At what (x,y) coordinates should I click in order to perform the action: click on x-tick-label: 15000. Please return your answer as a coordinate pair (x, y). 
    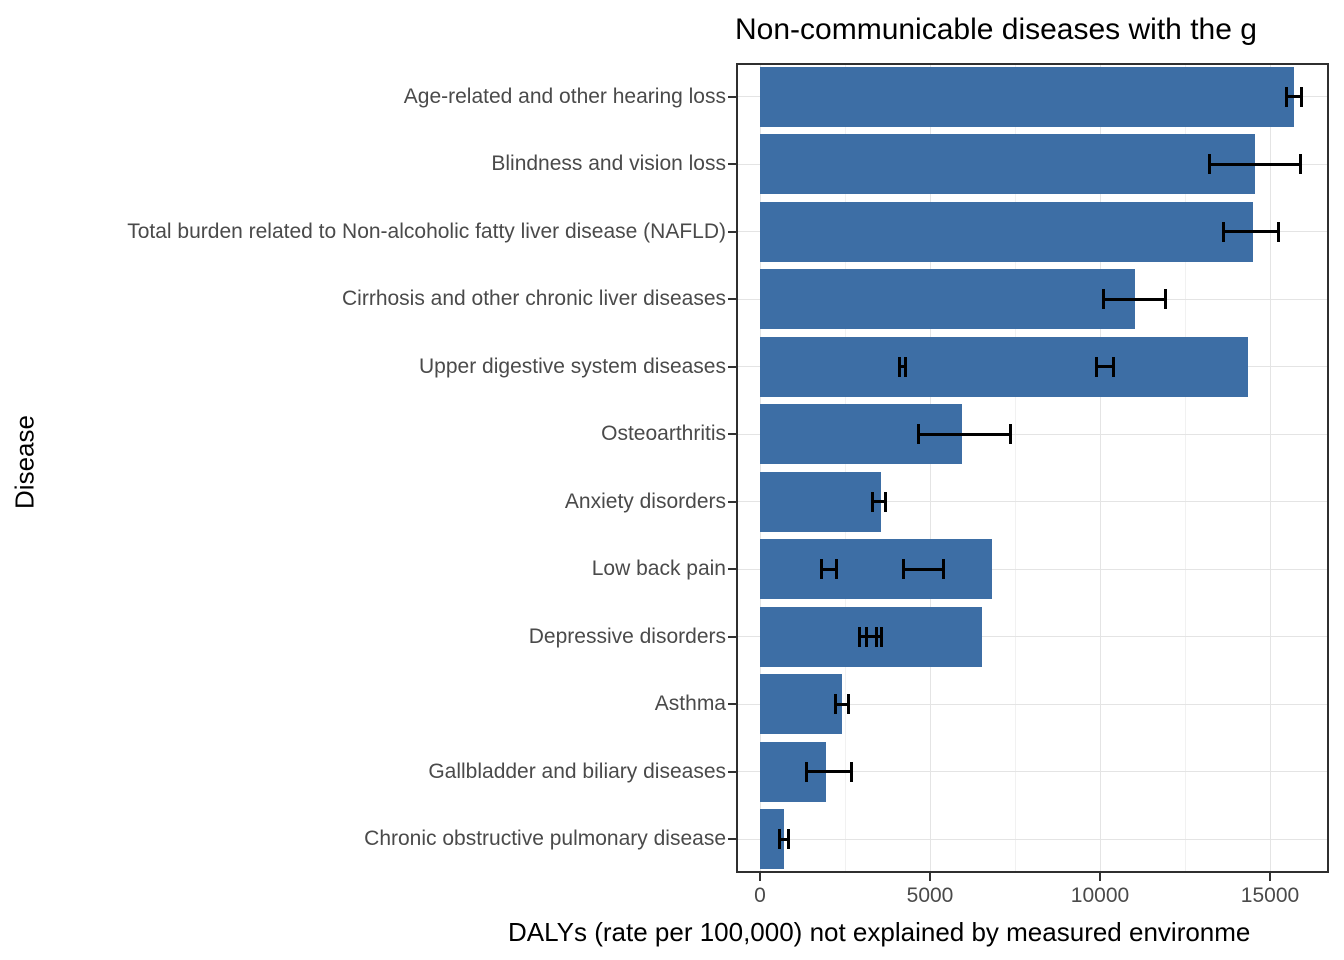
    Looking at the image, I should click on (1270, 895).